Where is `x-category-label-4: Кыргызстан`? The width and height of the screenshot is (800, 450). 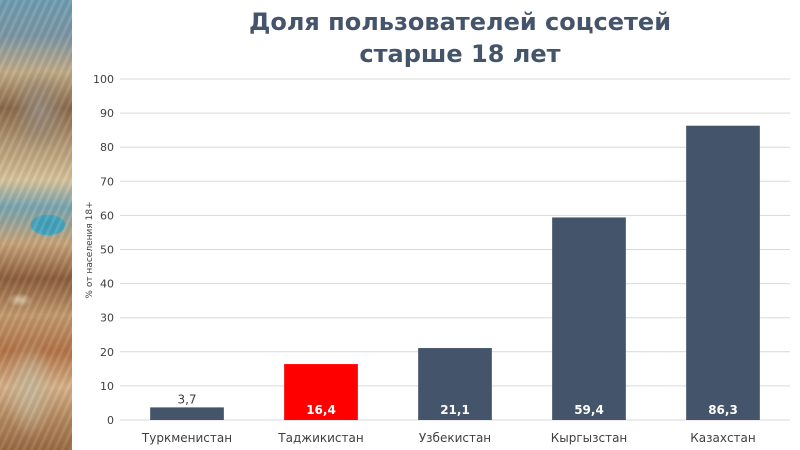 x-category-label-4: Кыргызстан is located at coordinates (589, 438).